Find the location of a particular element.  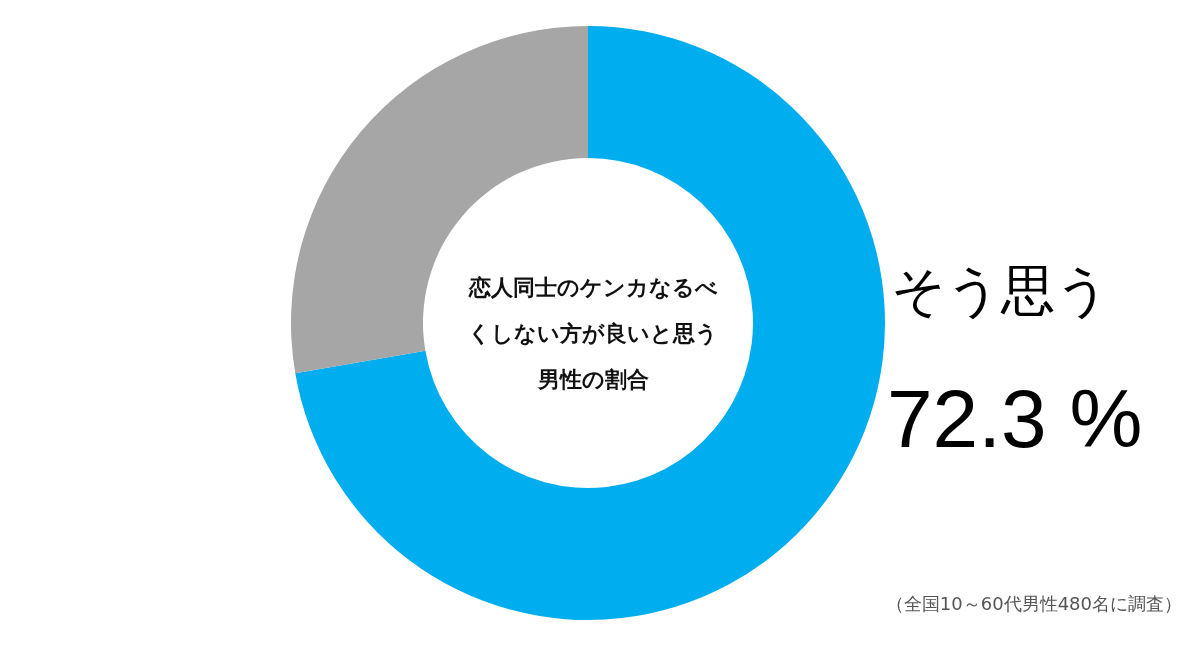

text: （全国10～60代男性480名に調査） is located at coordinates (1034, 603).